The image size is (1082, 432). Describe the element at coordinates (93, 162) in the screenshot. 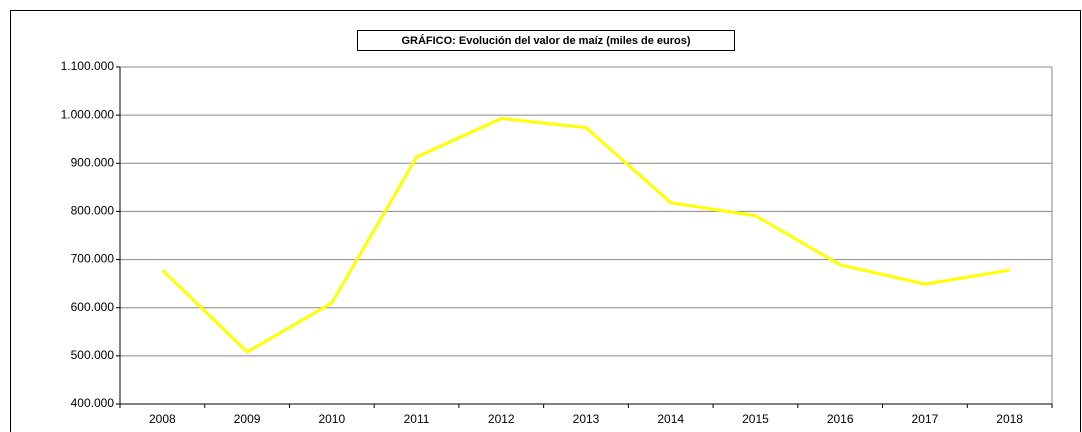

I see `y-tick-label: 900.000` at that location.